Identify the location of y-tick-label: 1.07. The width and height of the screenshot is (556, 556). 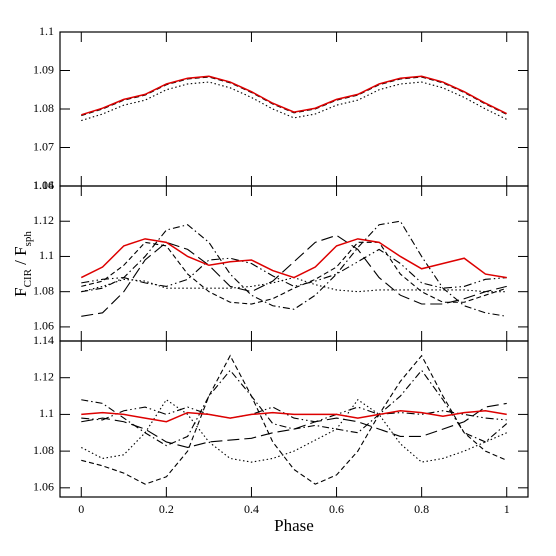
(43, 146).